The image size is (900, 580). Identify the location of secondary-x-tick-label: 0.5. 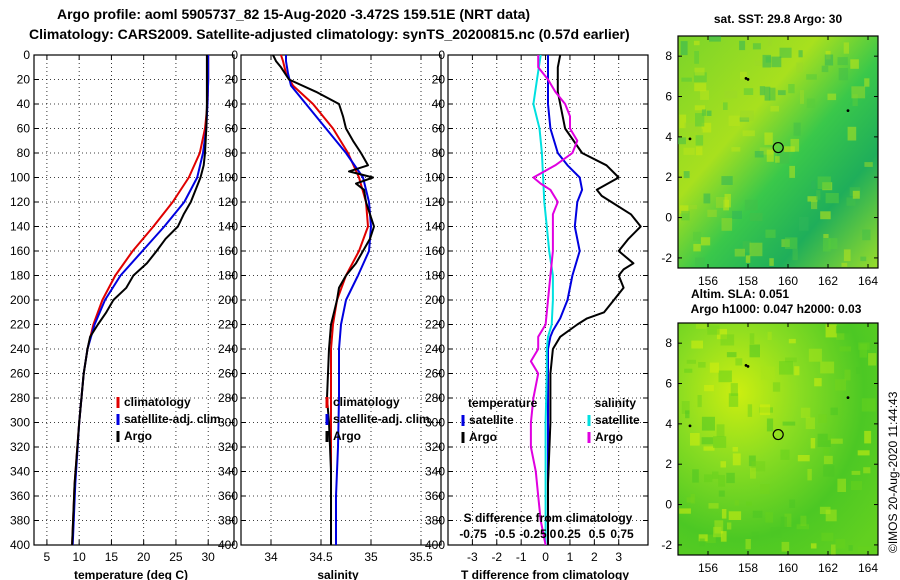
(597, 534).